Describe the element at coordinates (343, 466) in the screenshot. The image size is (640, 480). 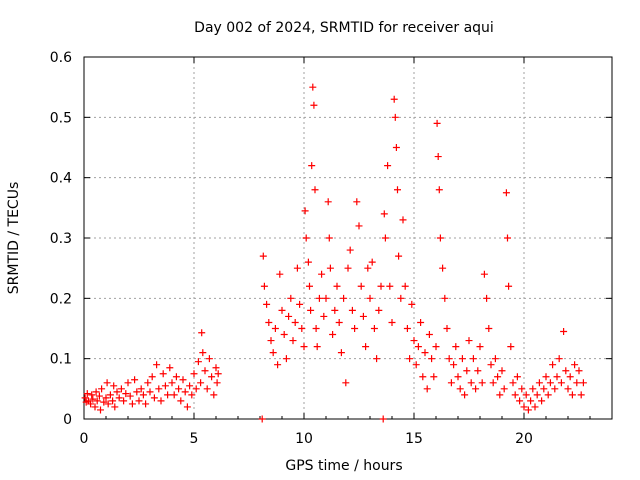
I see `x-axis-label: GPS time / hours` at that location.